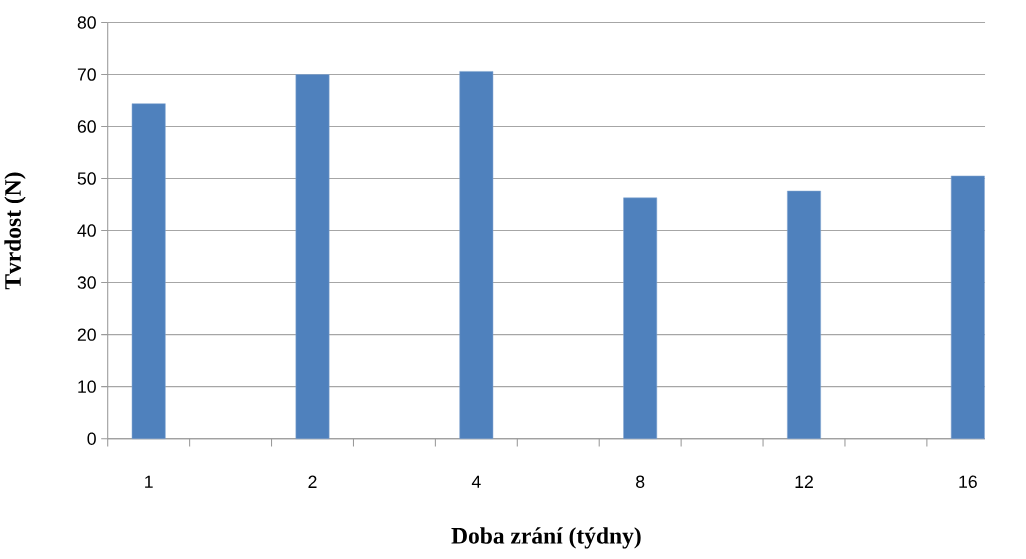  What do you see at coordinates (312, 481) in the screenshot?
I see `x-tick-label: 2` at bounding box center [312, 481].